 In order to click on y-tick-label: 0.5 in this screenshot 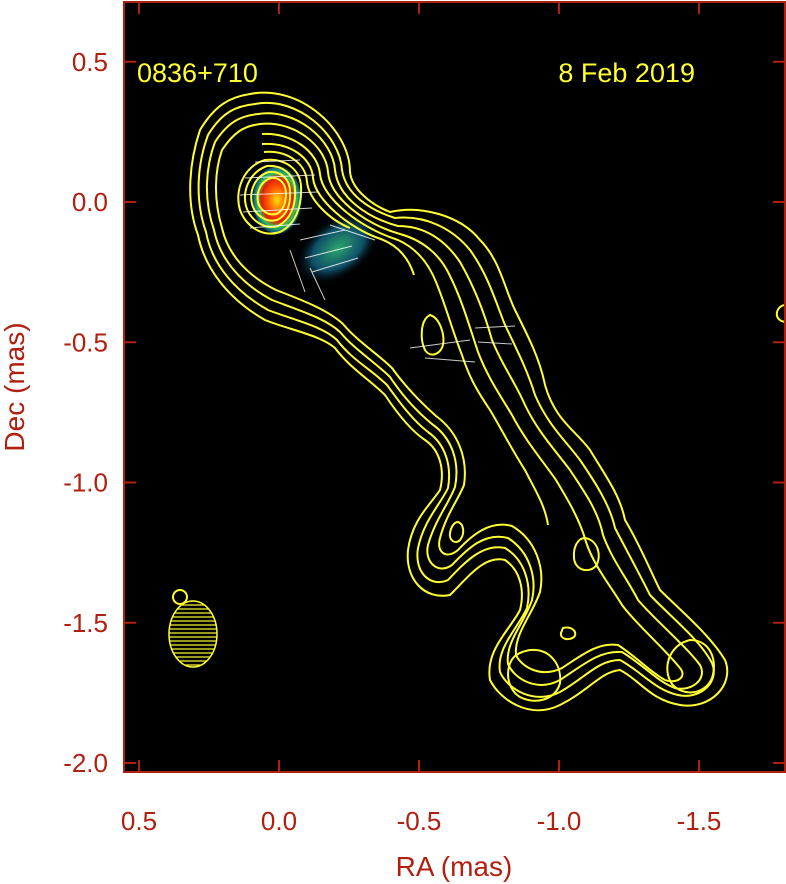, I will do `click(90, 62)`.